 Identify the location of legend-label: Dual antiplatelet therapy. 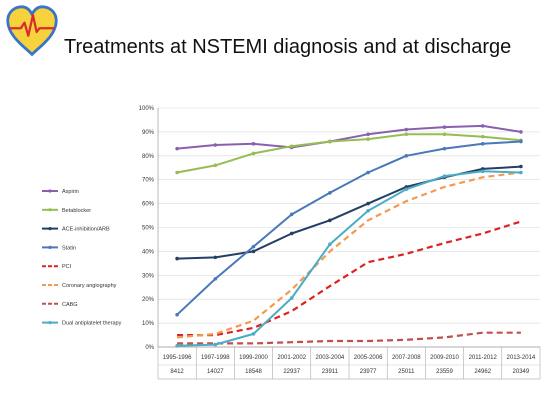
(92, 324).